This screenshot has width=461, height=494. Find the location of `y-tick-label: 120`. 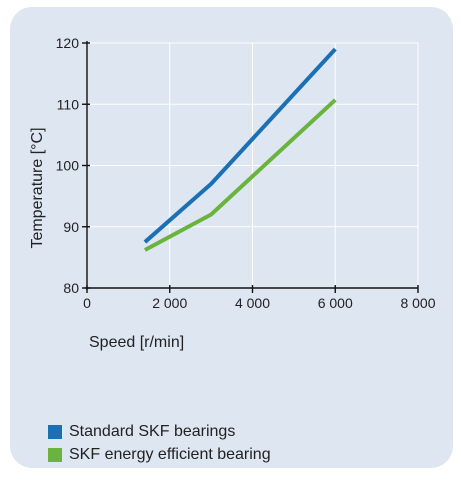

y-tick-label: 120 is located at coordinates (68, 43).